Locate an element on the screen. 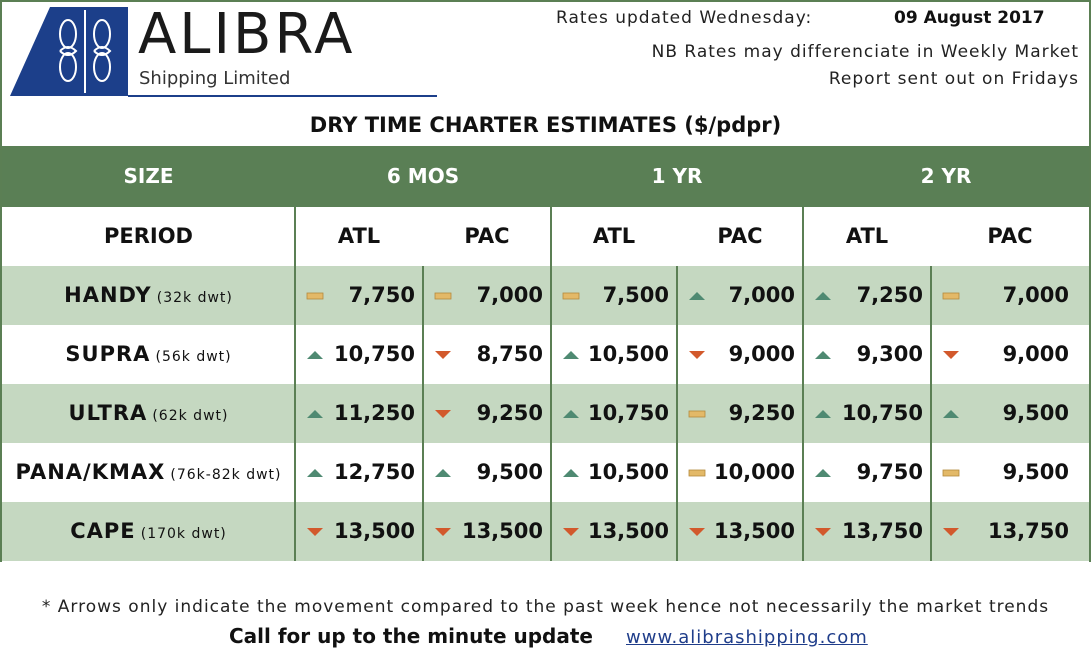 The height and width of the screenshot is (653, 1091). brand-underline is located at coordinates (282, 96).